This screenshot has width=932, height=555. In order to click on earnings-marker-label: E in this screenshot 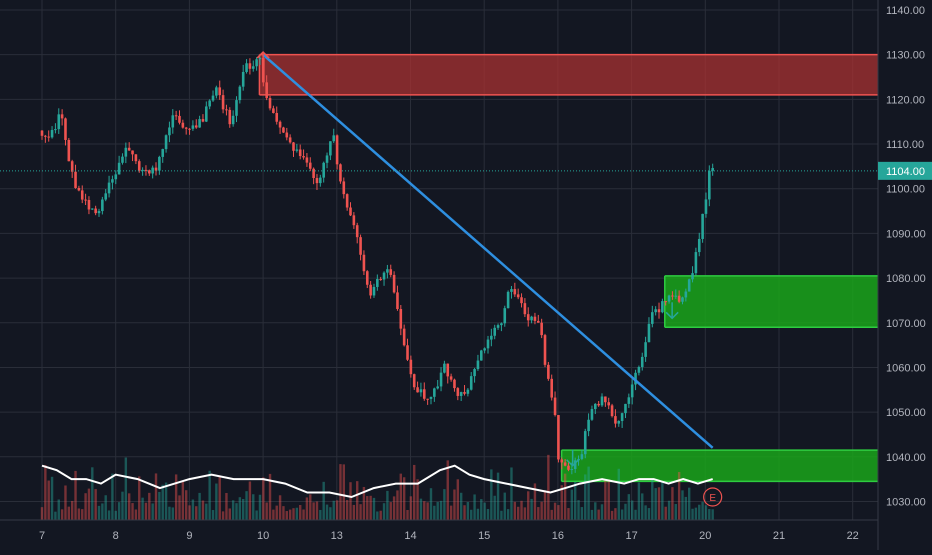, I will do `click(712, 498)`.